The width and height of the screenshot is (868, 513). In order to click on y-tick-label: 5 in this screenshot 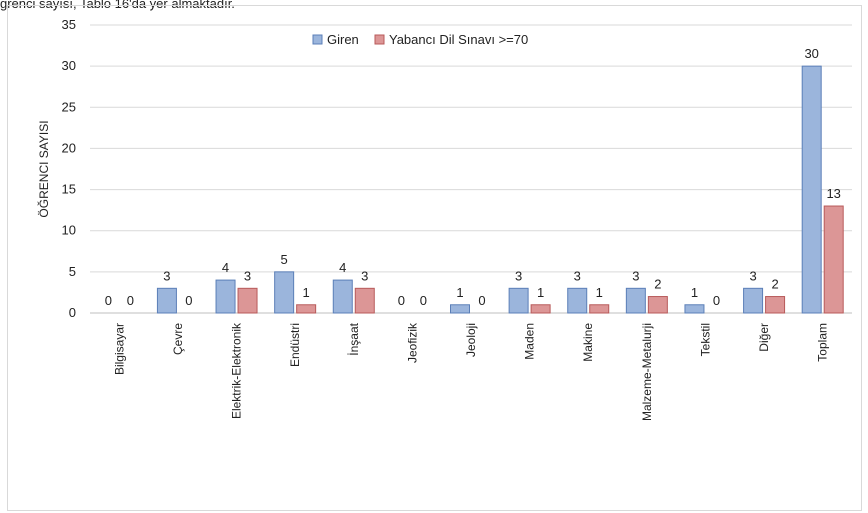, I will do `click(72, 271)`.